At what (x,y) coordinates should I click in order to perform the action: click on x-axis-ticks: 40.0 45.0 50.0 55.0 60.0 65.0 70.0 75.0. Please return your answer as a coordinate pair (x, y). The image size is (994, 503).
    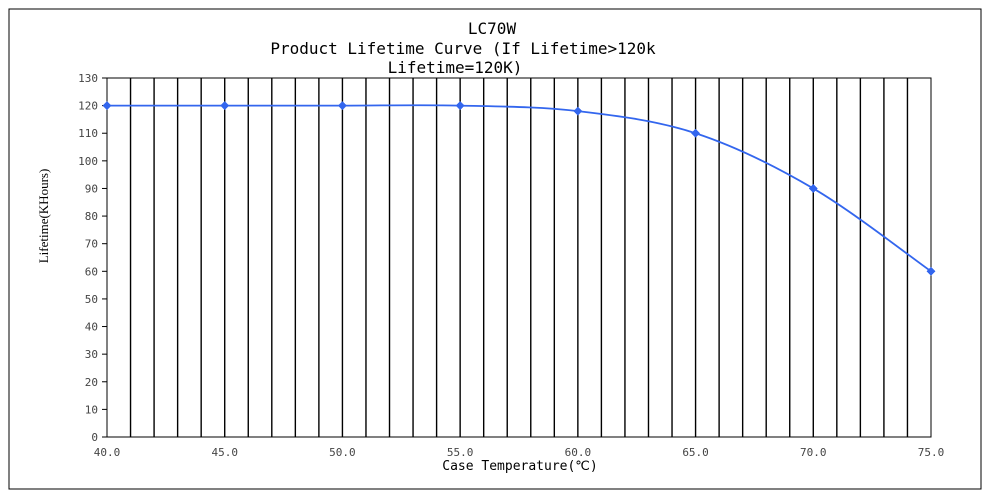
    Looking at the image, I should click on (519, 452).